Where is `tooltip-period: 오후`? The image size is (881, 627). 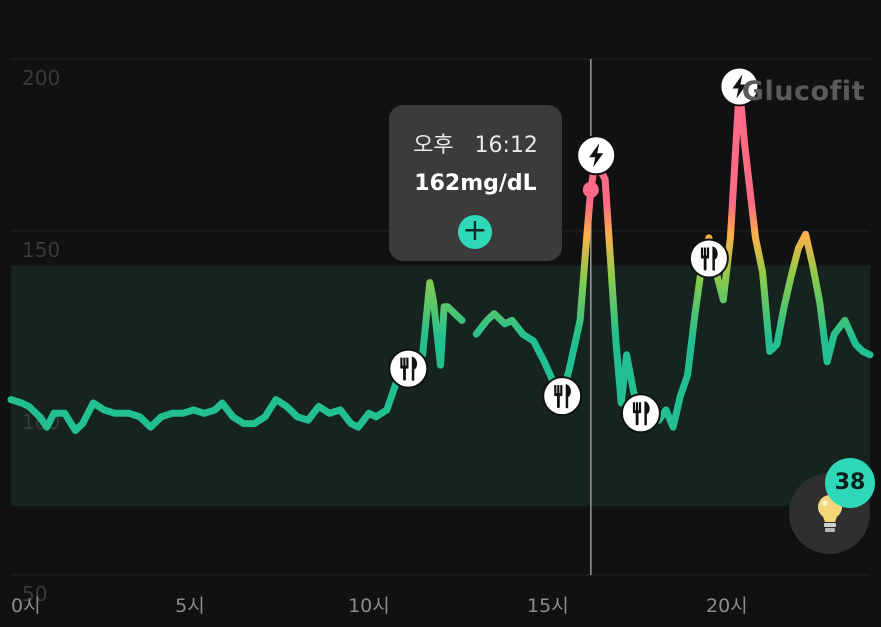 tooltip-period: 오후 is located at coordinates (433, 145).